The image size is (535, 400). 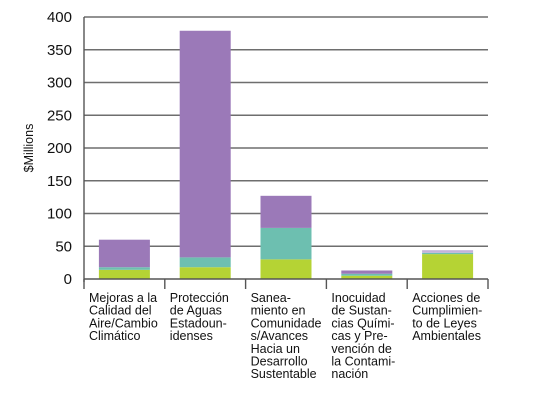 I want to click on y-tick-label: 400, so click(x=59, y=17).